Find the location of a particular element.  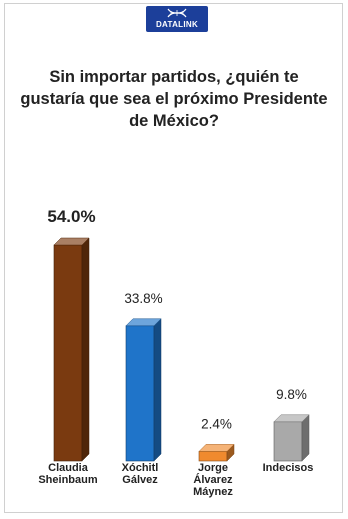

logo-mark-icon is located at coordinates (177, 13).